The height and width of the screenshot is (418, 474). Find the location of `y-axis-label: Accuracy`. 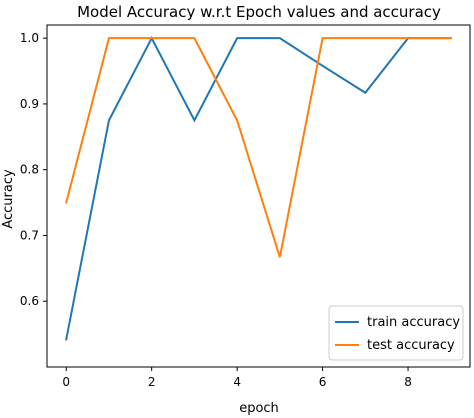

y-axis-label: Accuracy is located at coordinates (8, 199).